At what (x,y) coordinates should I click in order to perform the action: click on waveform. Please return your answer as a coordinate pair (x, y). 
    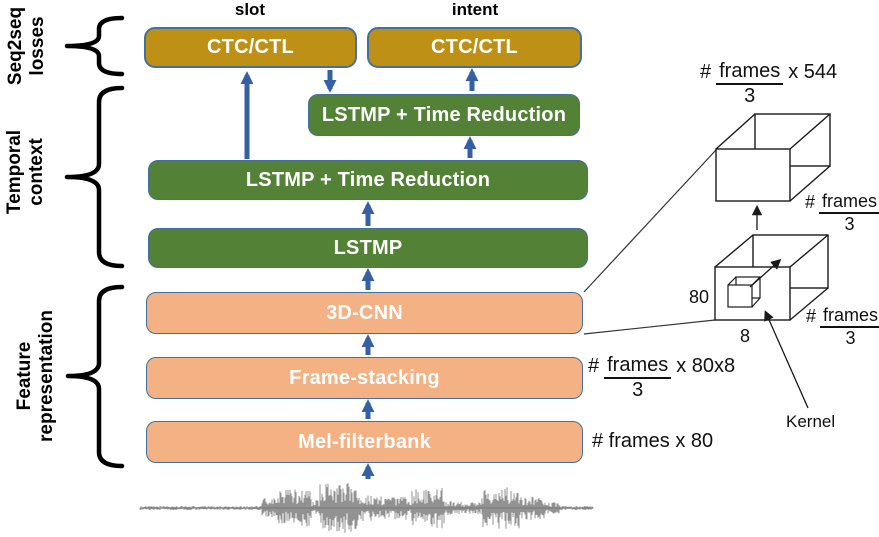
    Looking at the image, I should click on (366, 508).